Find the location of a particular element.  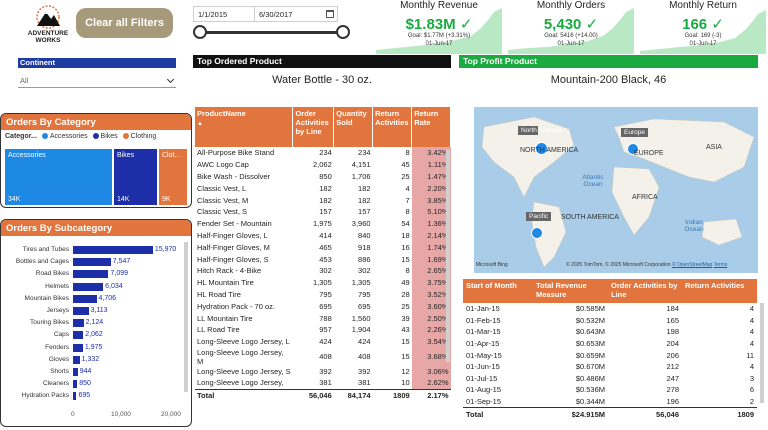

table-cell: 2.14% is located at coordinates (431, 235).